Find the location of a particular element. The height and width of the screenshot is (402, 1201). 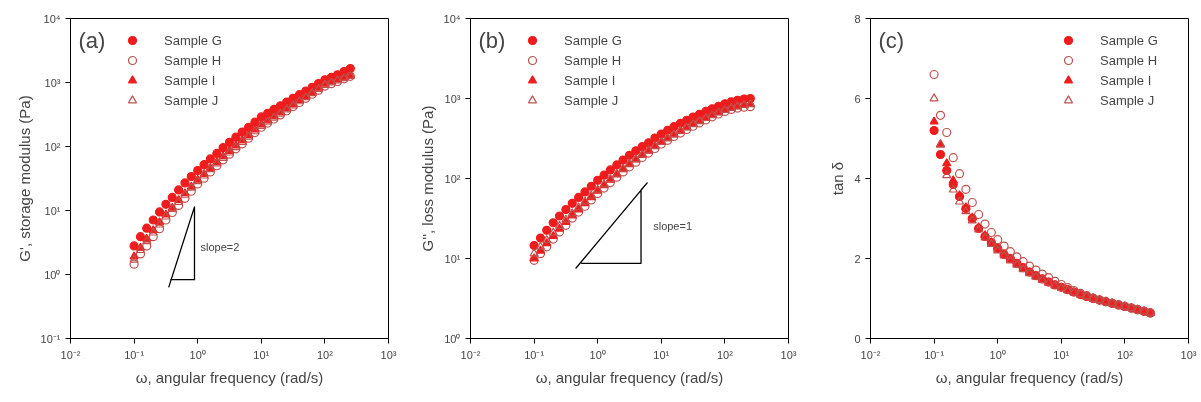

y-tick-label: 2 is located at coordinates (857, 258).